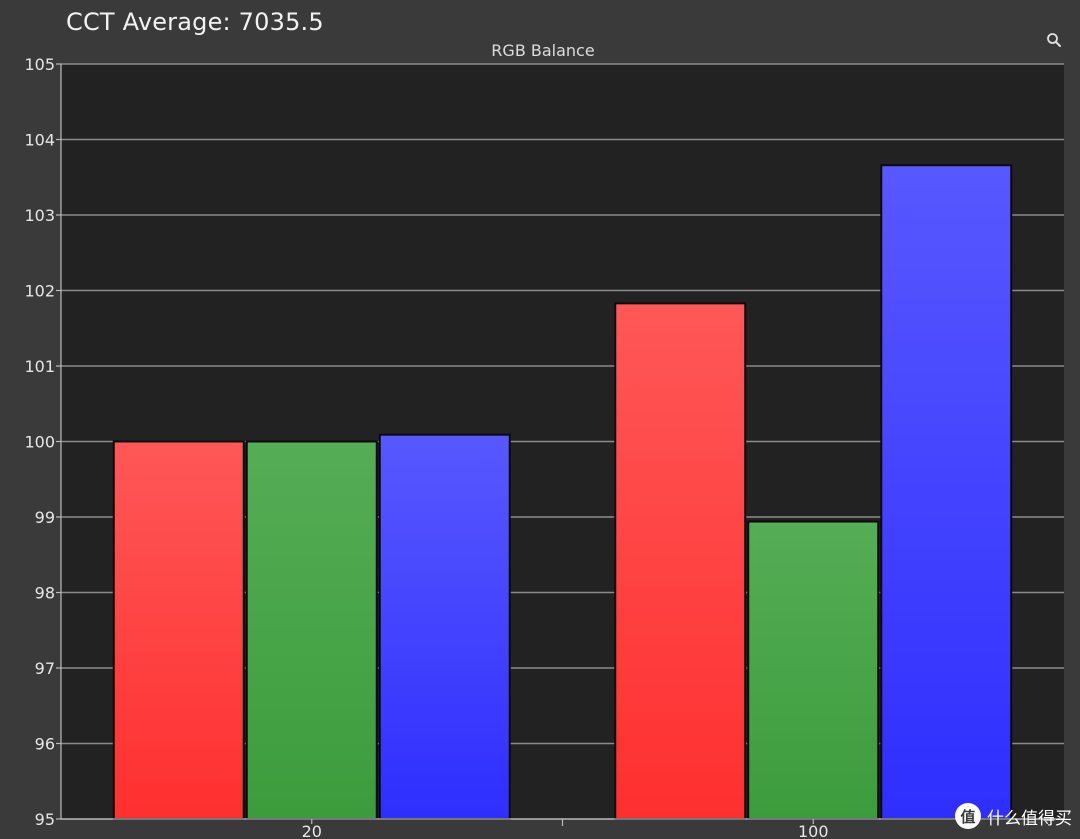  What do you see at coordinates (45, 819) in the screenshot?
I see `y-tick-label: 95` at bounding box center [45, 819].